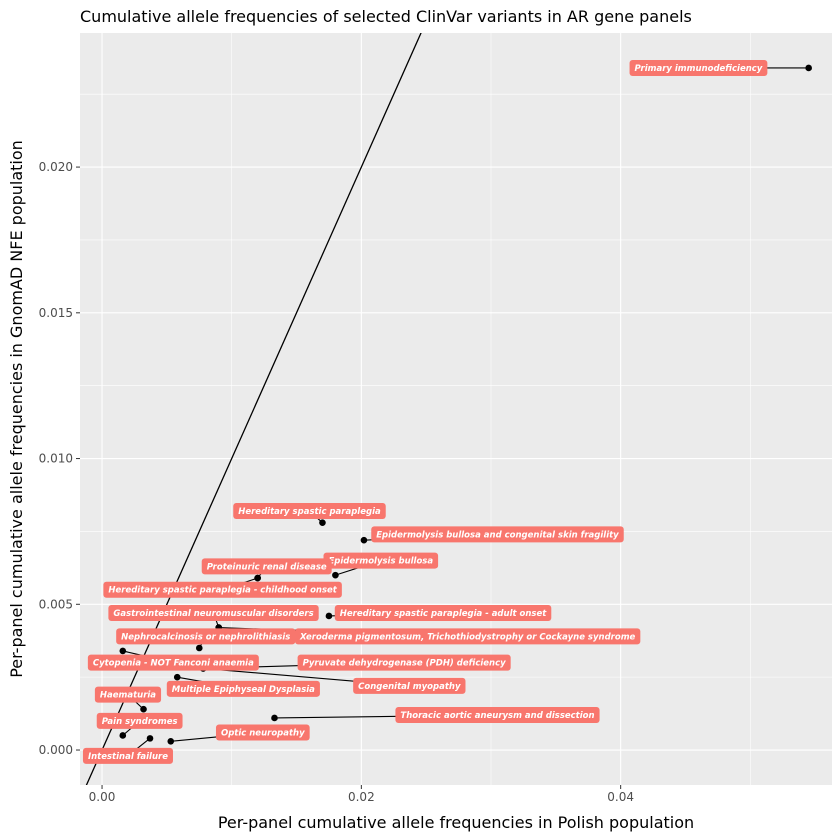  I want to click on point-label: Pain syndromes, so click(139, 720).